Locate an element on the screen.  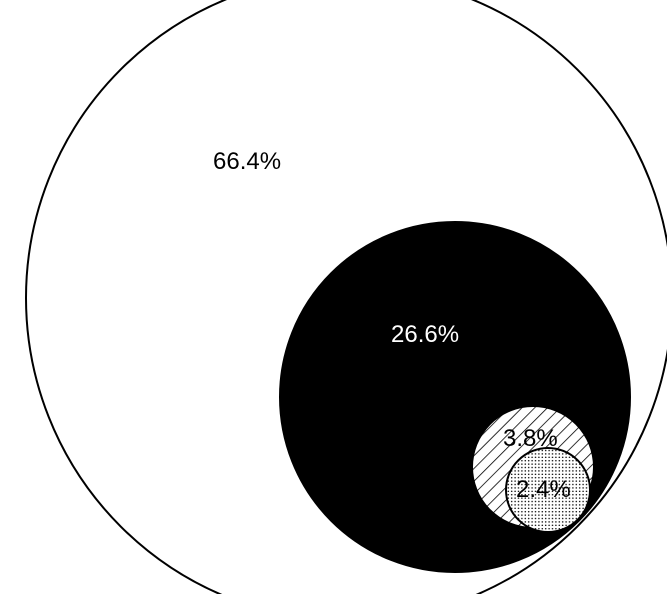
label-solid: 26.6% is located at coordinates (425, 334).